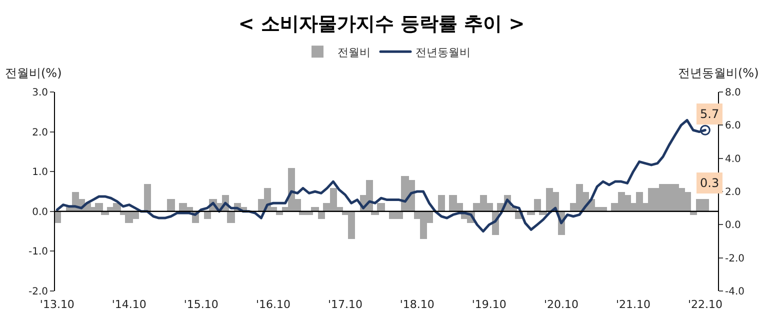 This screenshot has width=763, height=331. I want to click on y2-tick-label: 6.0, so click(733, 126).